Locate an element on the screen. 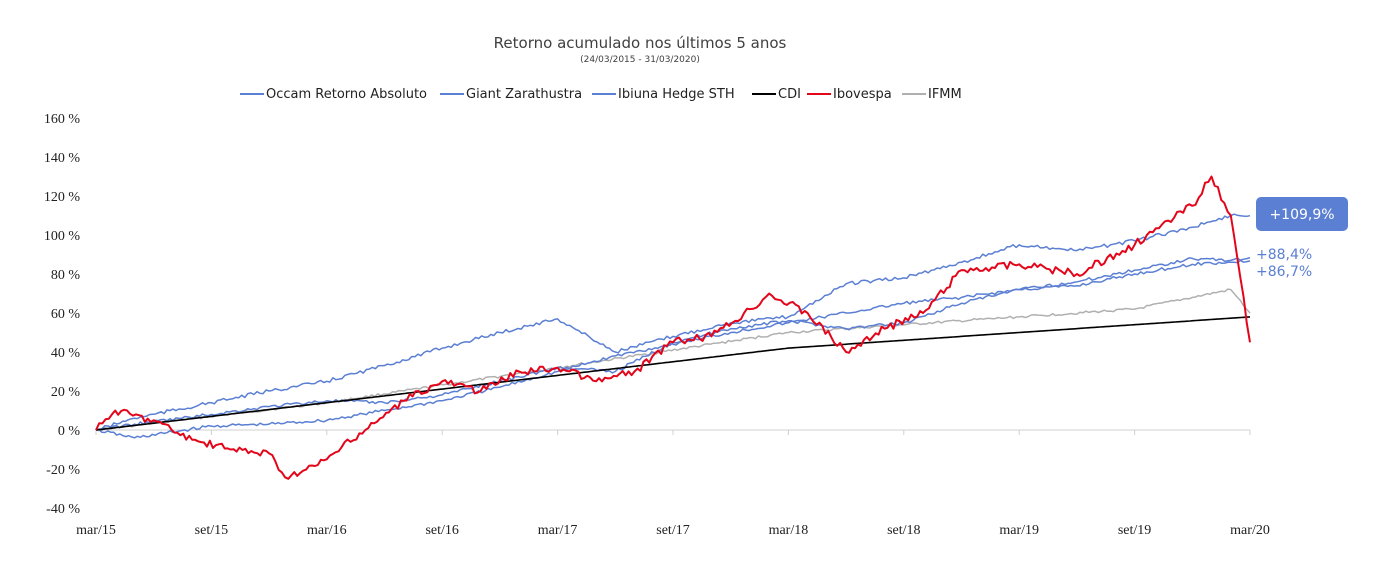 This screenshot has width=1396, height=575. x-tick-label: mar/15 is located at coordinates (96, 530).